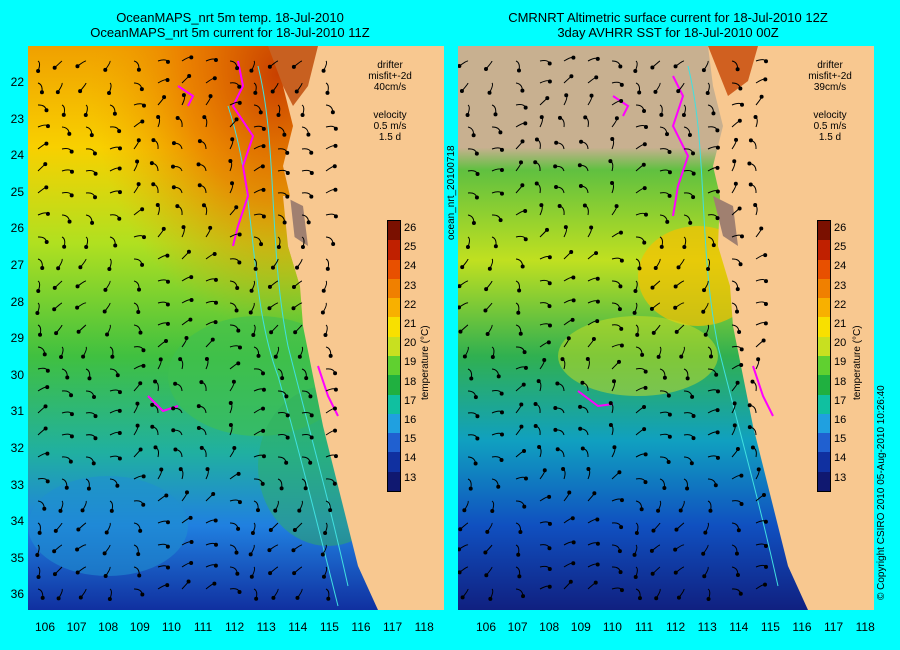 The image size is (900, 650). What do you see at coordinates (410, 247) in the screenshot?
I see `colorbar-tick-label: 25` at bounding box center [410, 247].